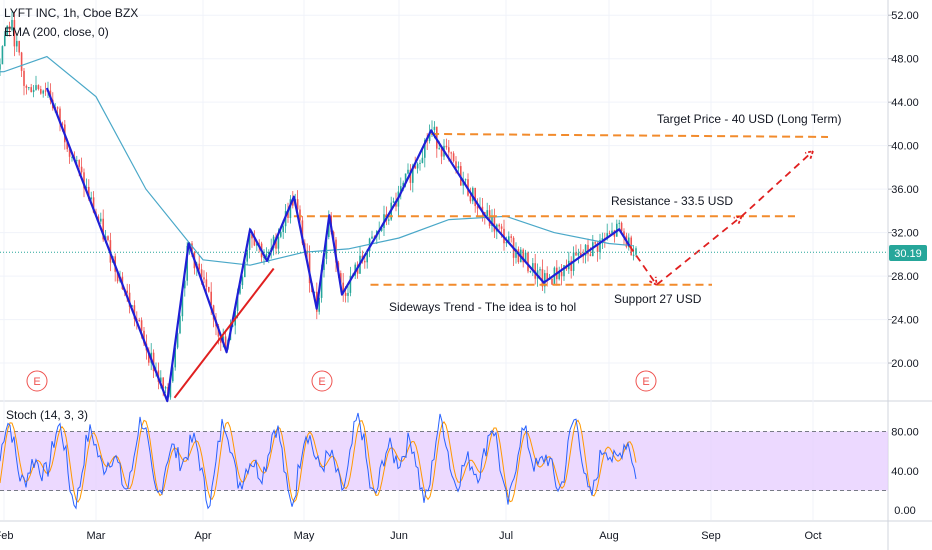 Image resolution: width=932 pixels, height=550 pixels. What do you see at coordinates (905, 321) in the screenshot?
I see `price-tick-label: 24.00` at bounding box center [905, 321].